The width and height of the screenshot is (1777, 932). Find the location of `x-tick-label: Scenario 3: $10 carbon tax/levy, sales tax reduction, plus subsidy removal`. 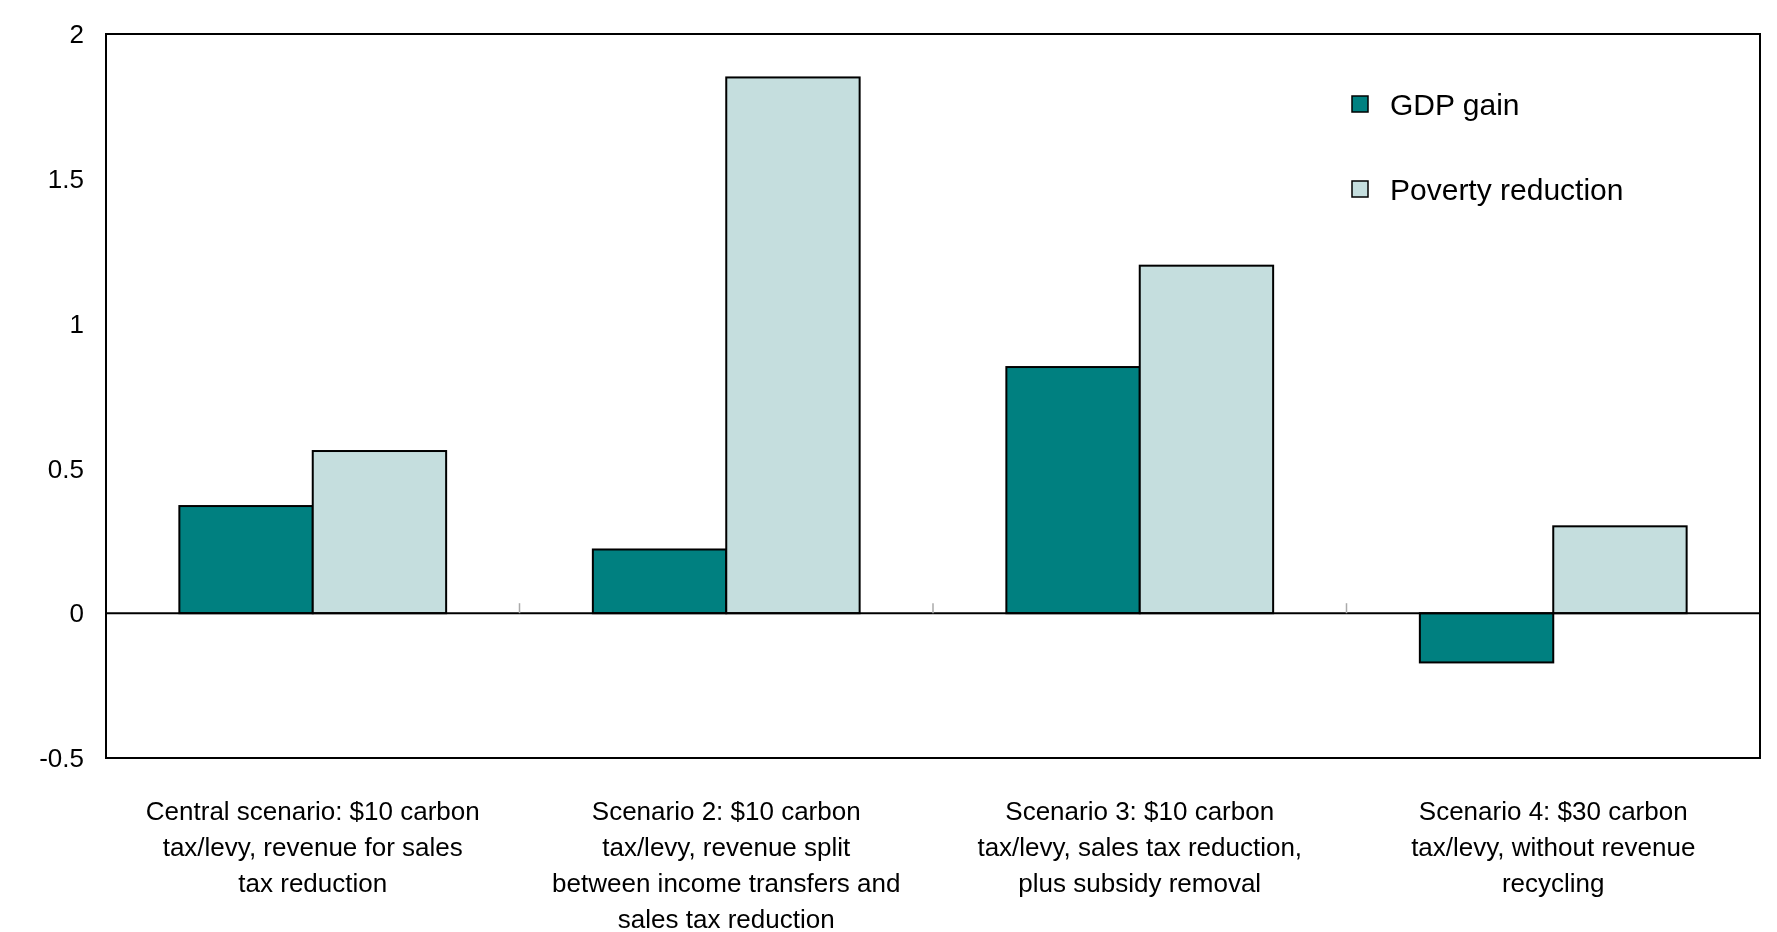

x-tick-label: Scenario 3: $10 carbon tax/levy, sales tax reduction, plus subsidy removal is located at coordinates (1140, 847).